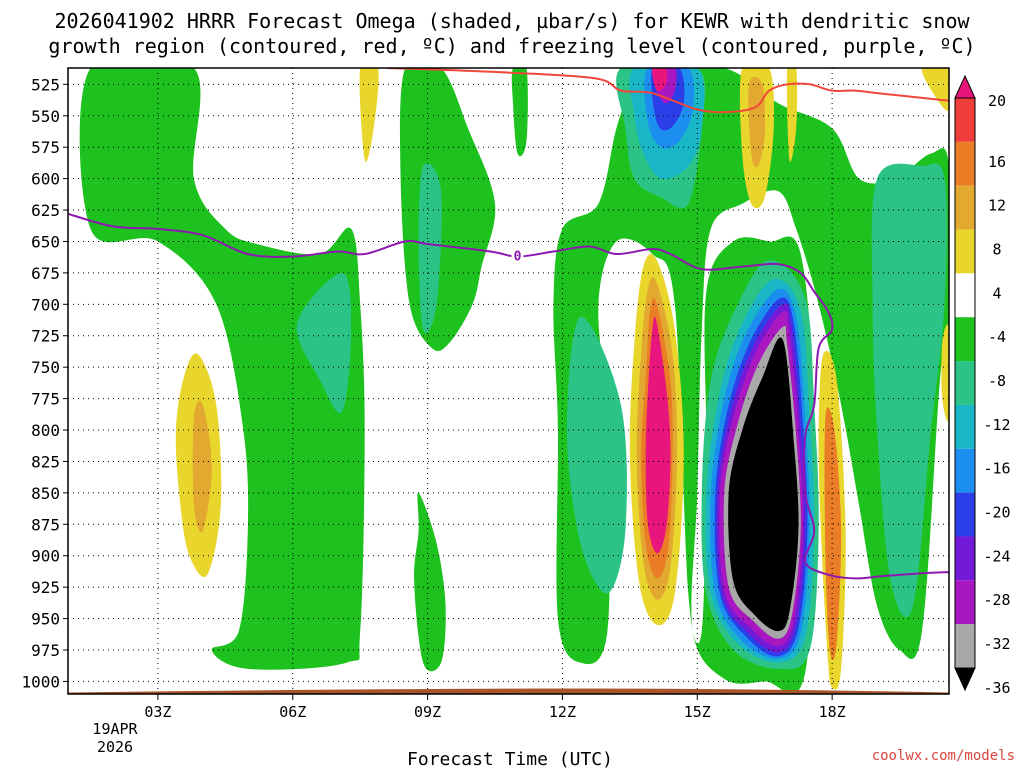  I want to click on y-tick-label-875: 875, so click(45, 524).